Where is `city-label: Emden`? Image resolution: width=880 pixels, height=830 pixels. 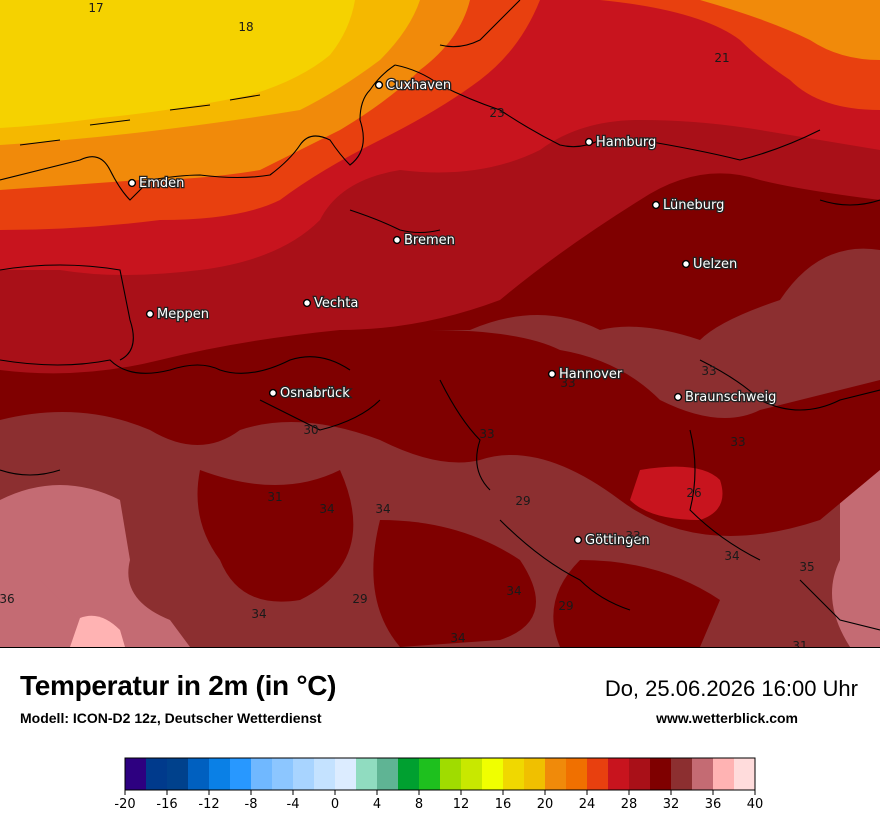 city-label: Emden is located at coordinates (161, 183).